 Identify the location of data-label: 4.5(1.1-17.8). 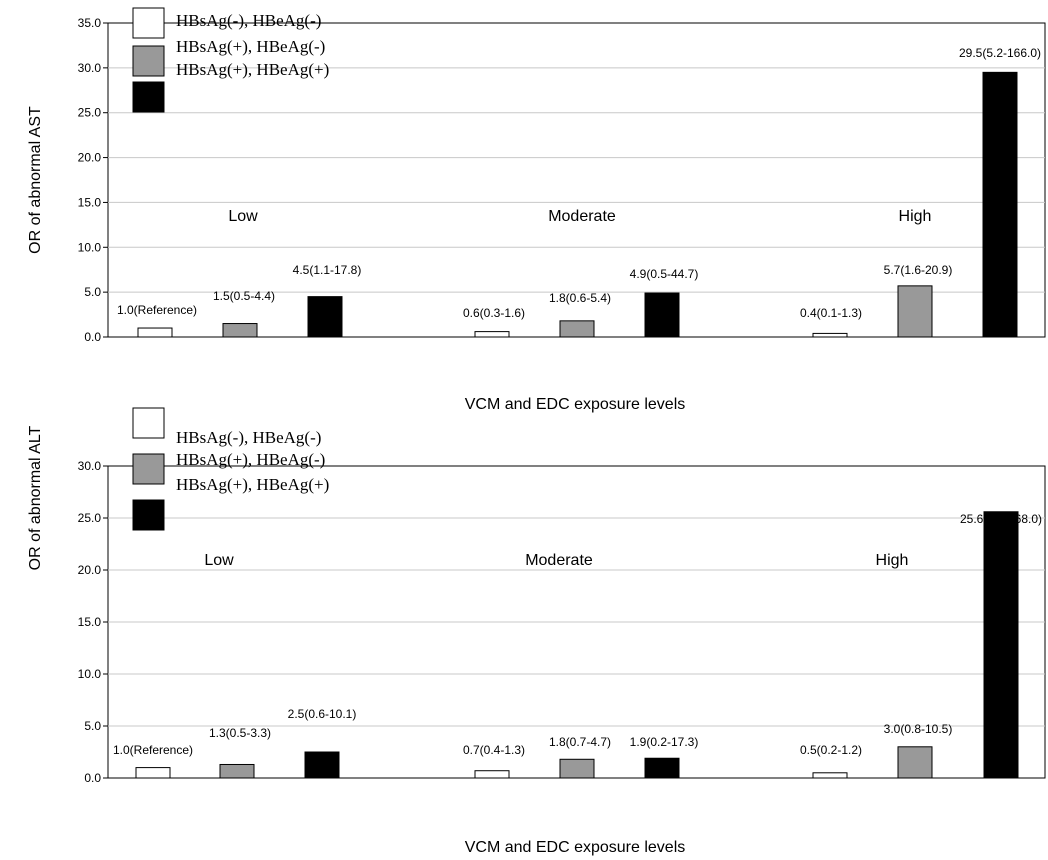
(327, 270).